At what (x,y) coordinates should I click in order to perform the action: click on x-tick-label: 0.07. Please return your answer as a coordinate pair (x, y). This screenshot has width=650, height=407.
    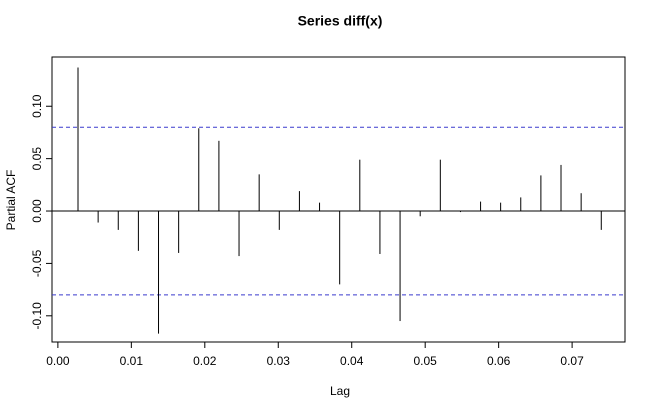
    Looking at the image, I should click on (572, 361).